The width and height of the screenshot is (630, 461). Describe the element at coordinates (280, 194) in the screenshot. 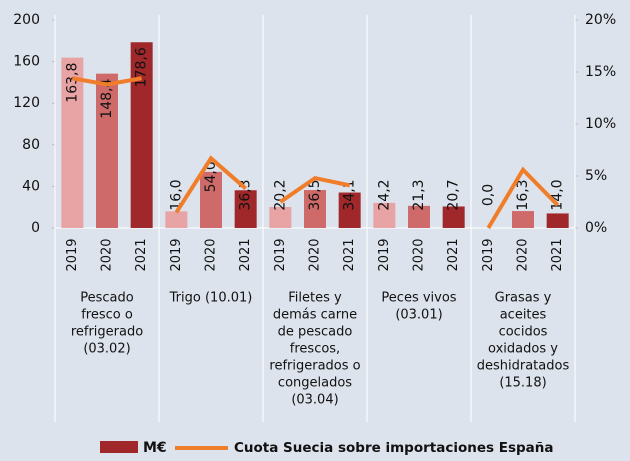

I see `data-label: 20,2` at that location.